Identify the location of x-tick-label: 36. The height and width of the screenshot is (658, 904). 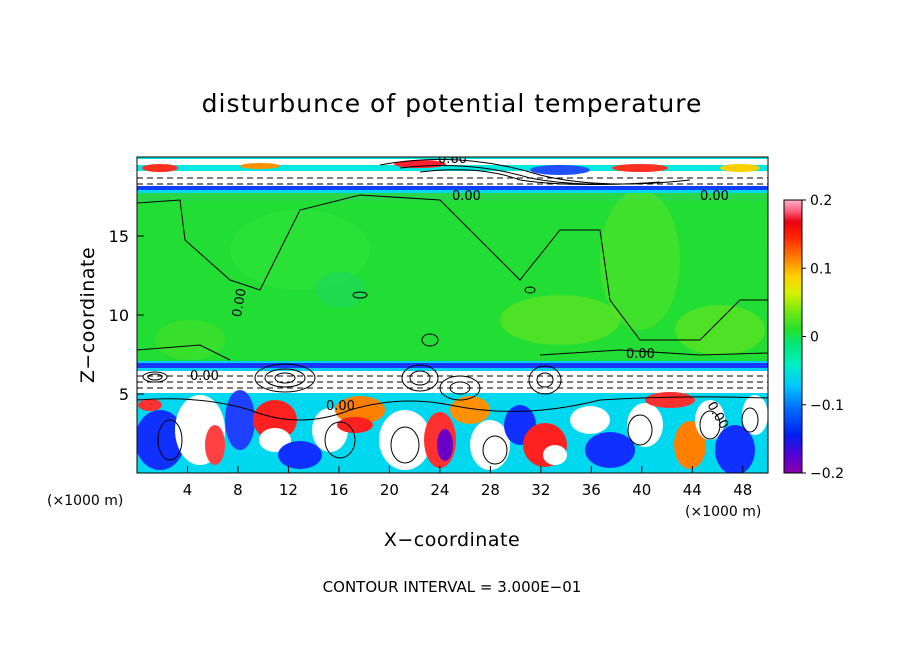
(591, 490).